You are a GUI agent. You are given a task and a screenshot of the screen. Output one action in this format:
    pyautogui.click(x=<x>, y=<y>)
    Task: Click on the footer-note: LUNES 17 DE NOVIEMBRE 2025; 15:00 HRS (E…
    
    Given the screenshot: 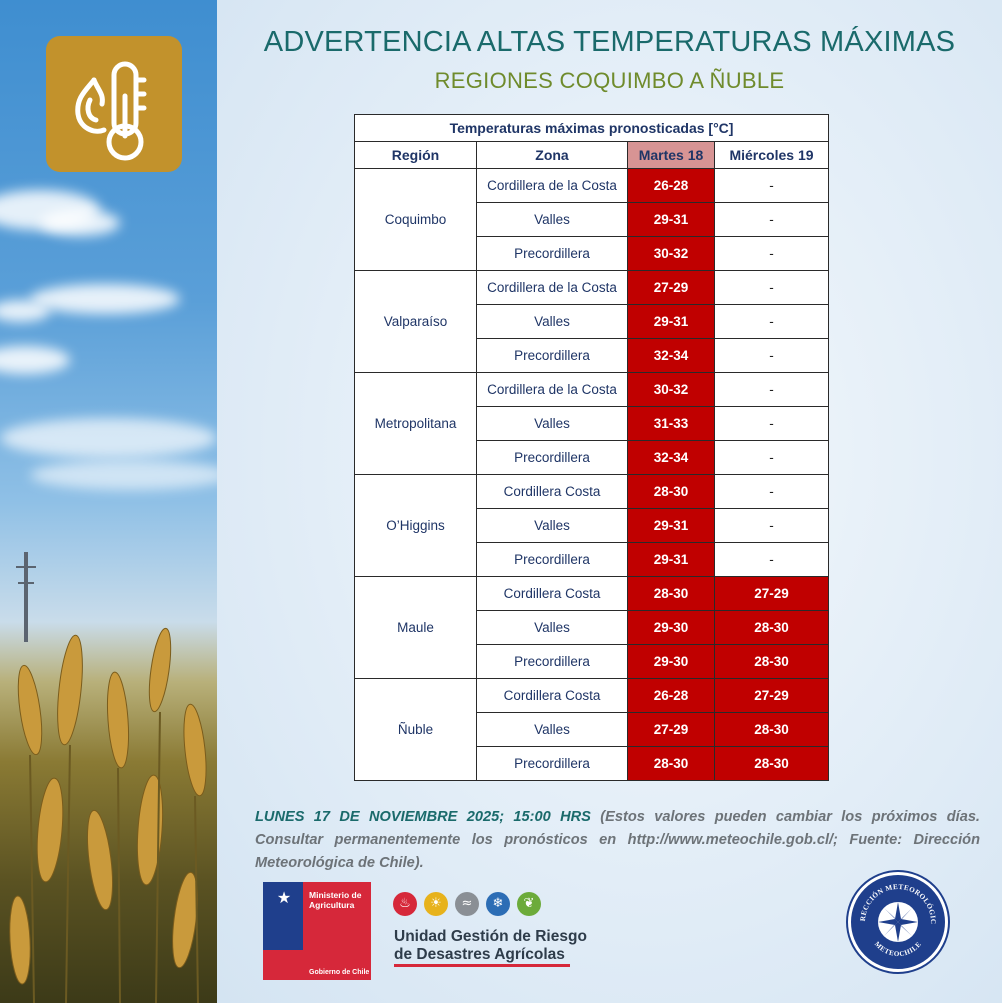 What is the action you would take?
    pyautogui.click(x=617, y=840)
    